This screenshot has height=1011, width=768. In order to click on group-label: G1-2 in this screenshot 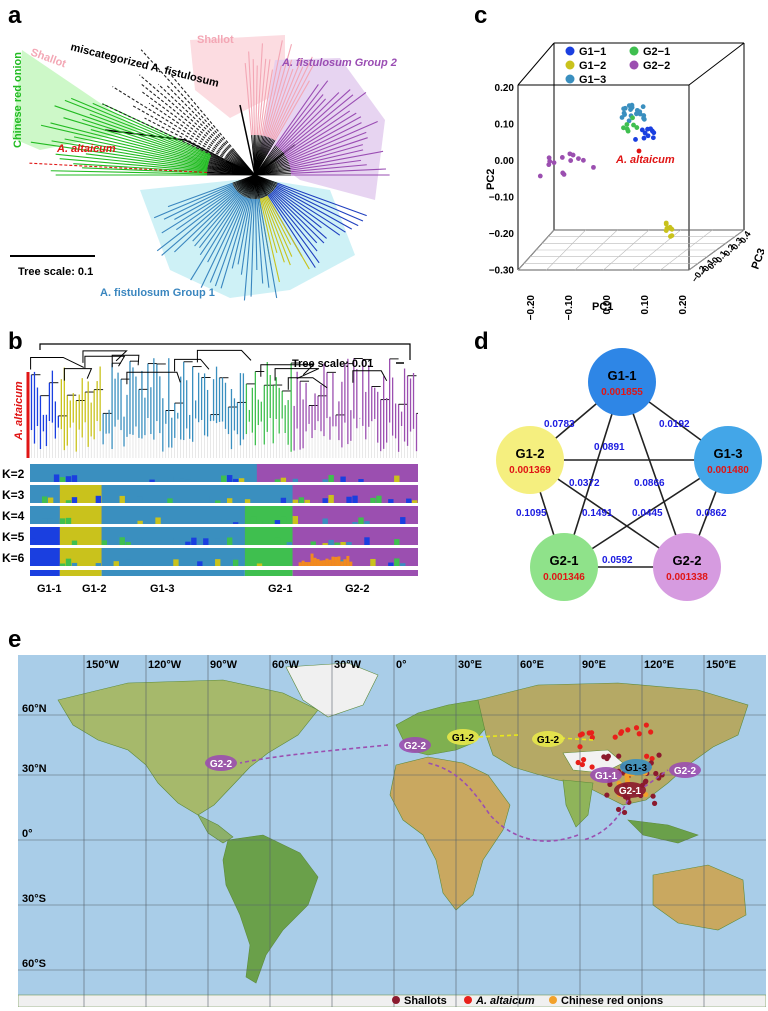, I will do `click(94, 589)`.